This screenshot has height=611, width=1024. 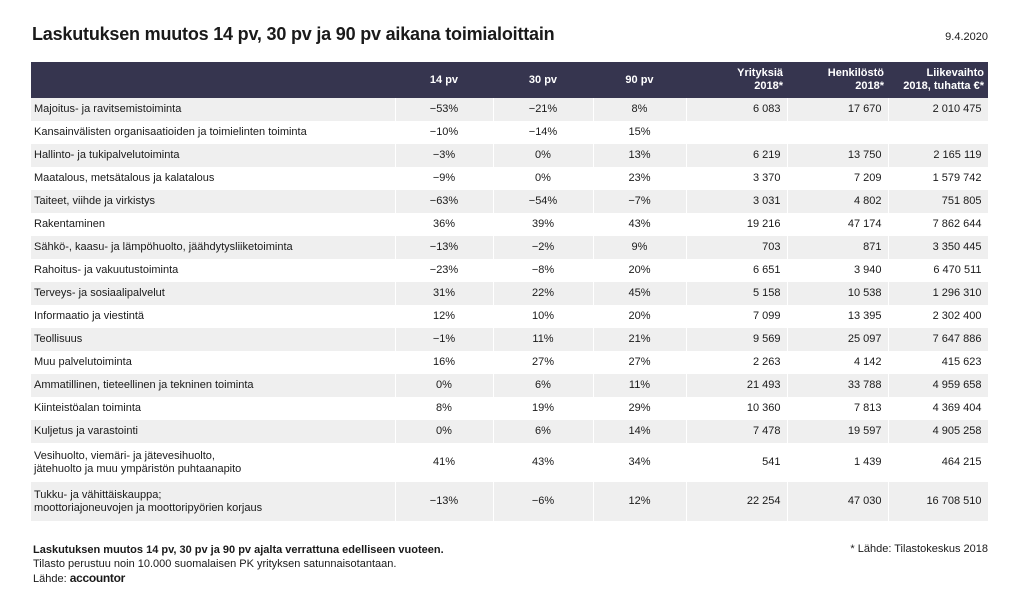 What do you see at coordinates (543, 462) in the screenshot?
I see `change-30pv: 43%` at bounding box center [543, 462].